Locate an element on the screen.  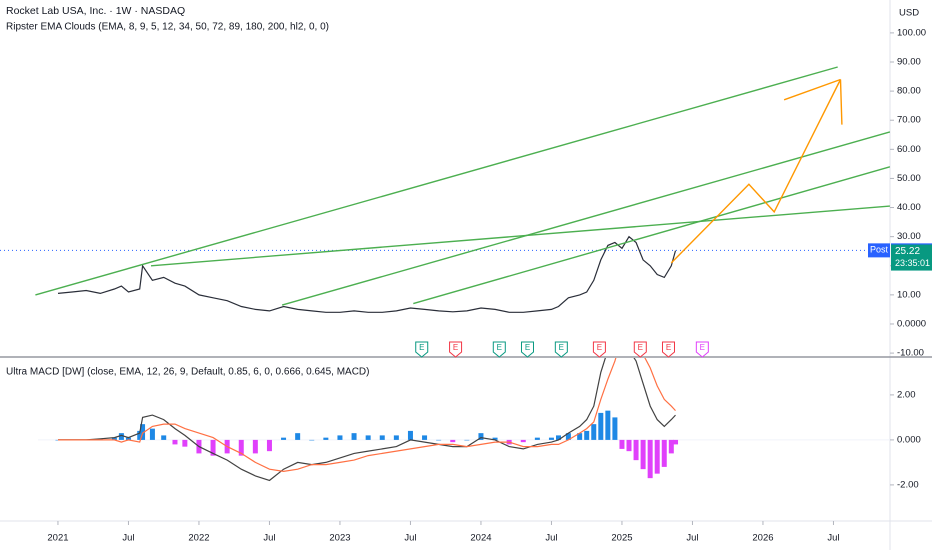
y-tick-label: 50.00 is located at coordinates (909, 178).